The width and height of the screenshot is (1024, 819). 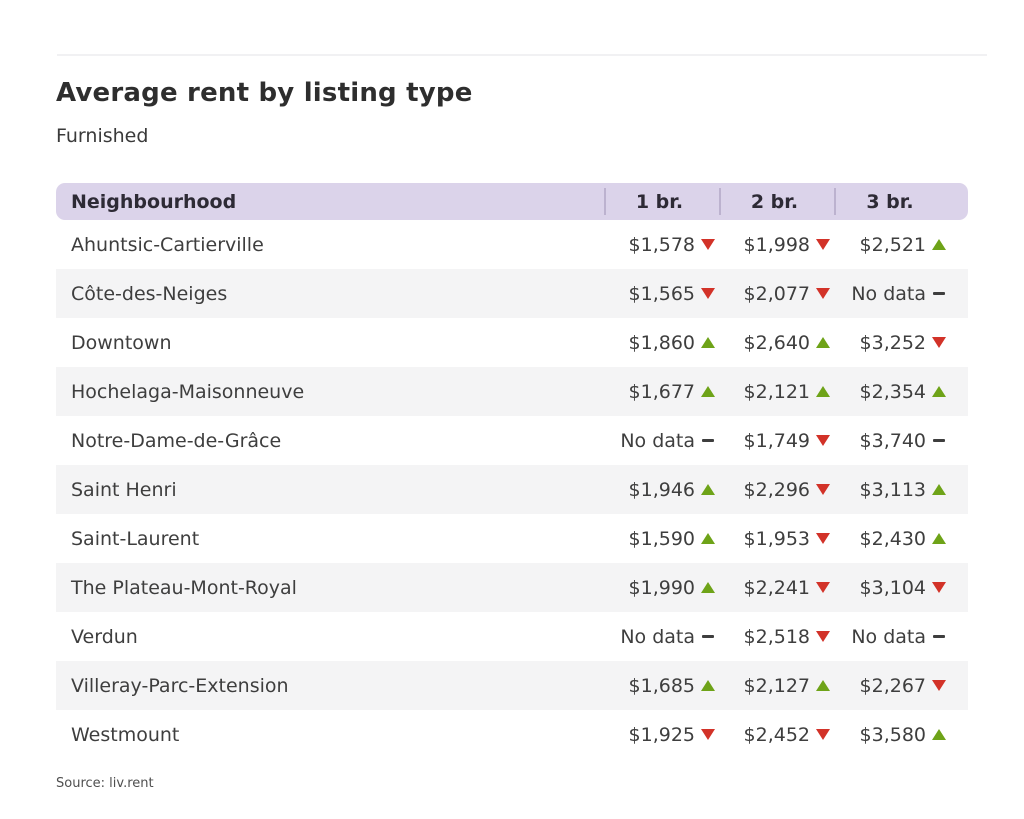 I want to click on rent-cell-2br: $1,749, so click(x=776, y=440).